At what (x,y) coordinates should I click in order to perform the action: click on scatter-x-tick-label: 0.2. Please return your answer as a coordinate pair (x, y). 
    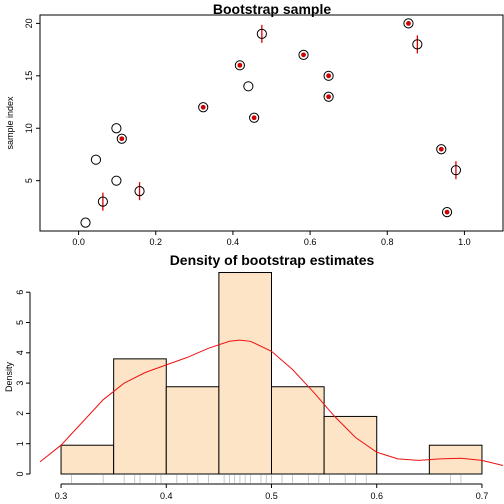
    Looking at the image, I should click on (155, 242).